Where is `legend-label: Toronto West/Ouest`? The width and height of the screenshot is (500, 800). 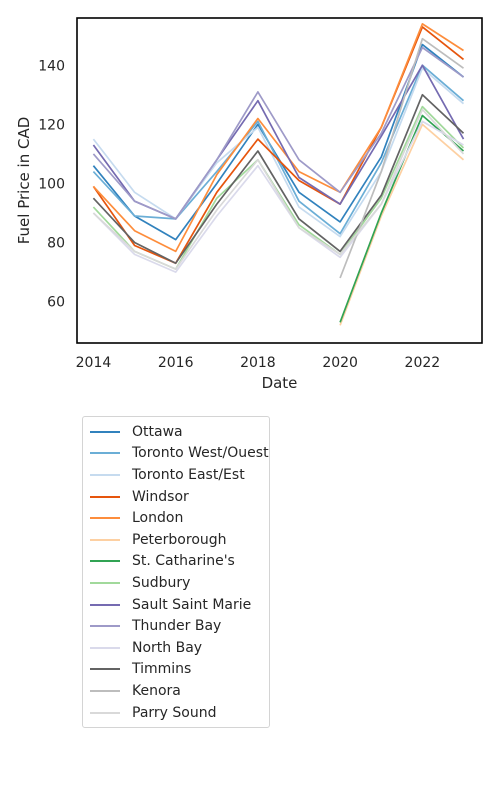
legend-label: Toronto West/Ouest is located at coordinates (200, 453).